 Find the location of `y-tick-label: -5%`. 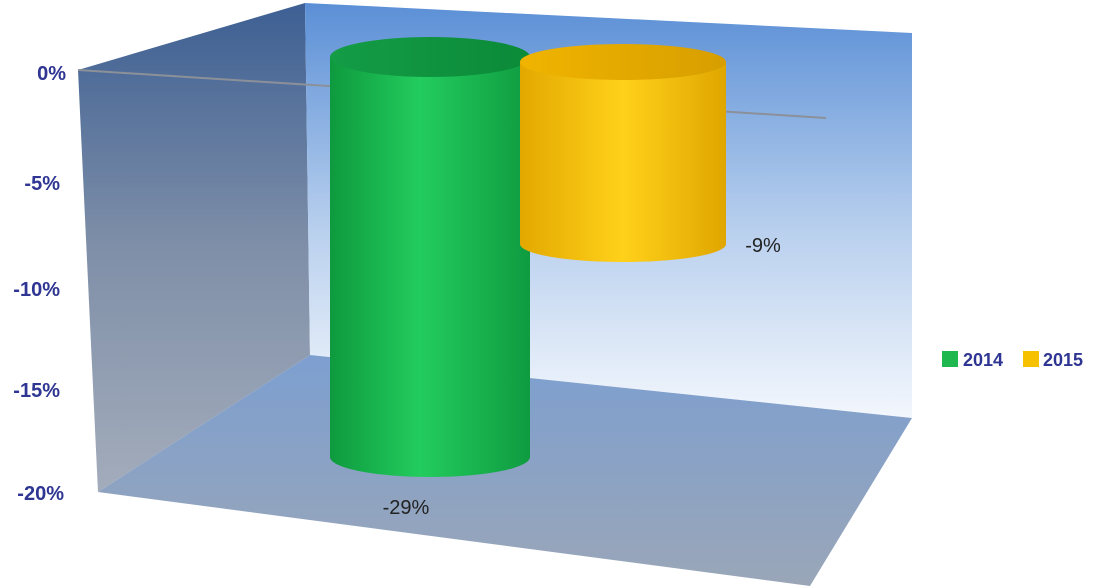

y-tick-label: -5% is located at coordinates (42, 184).